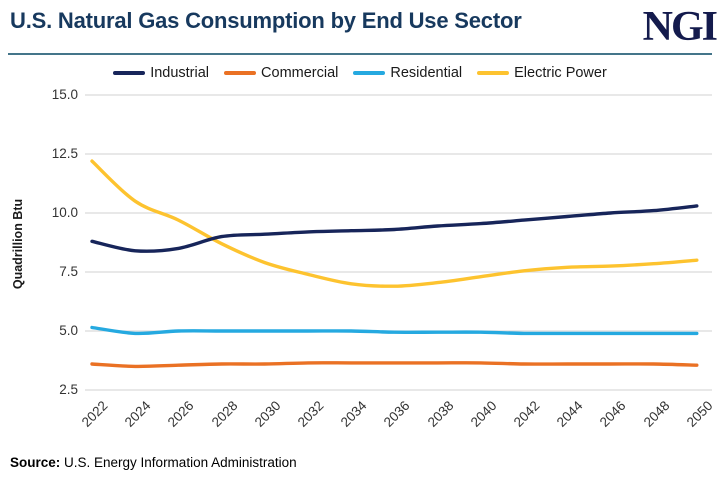 The image size is (720, 486). I want to click on legend-item-commercial: Commercial, so click(281, 73).